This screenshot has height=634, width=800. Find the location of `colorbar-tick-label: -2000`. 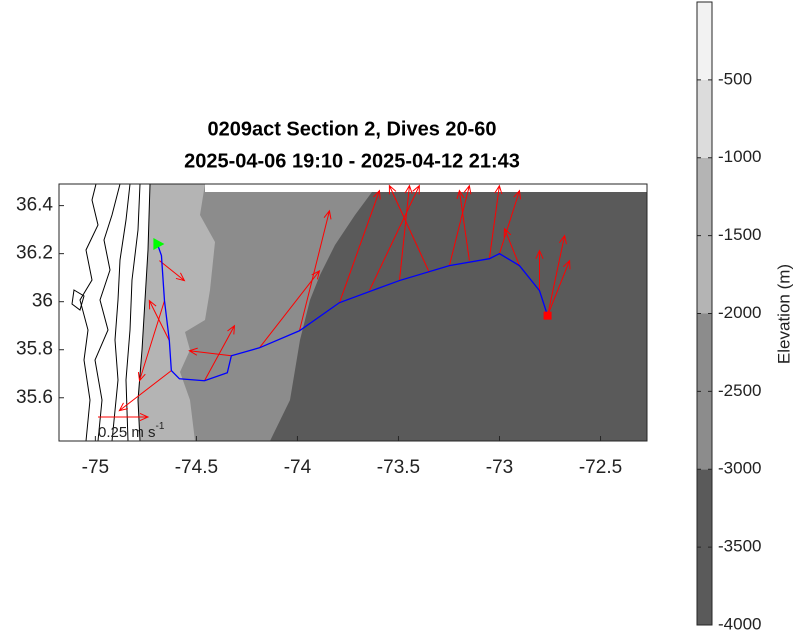

colorbar-tick-label: -2000 is located at coordinates (739, 312).